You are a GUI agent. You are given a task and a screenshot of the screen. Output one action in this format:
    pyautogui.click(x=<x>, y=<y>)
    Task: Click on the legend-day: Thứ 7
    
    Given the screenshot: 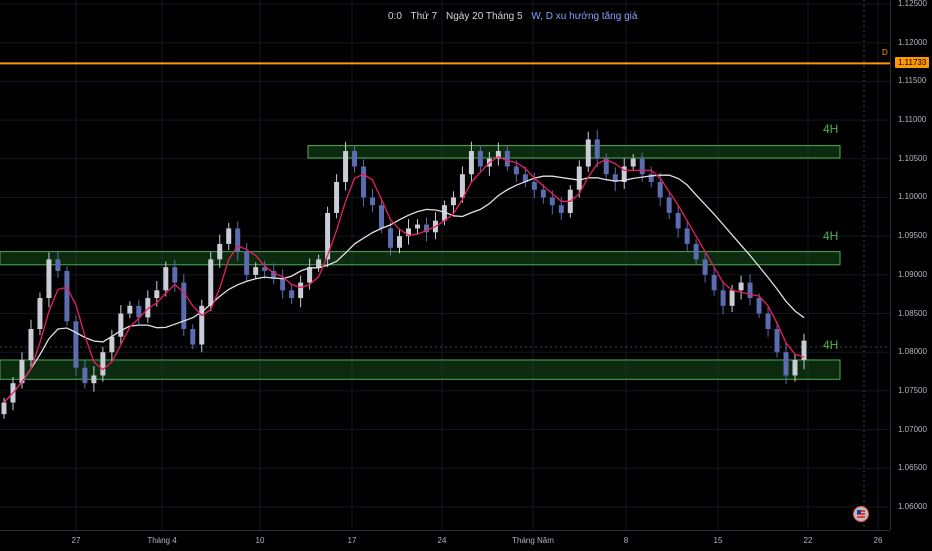 What is the action you would take?
    pyautogui.click(x=424, y=16)
    